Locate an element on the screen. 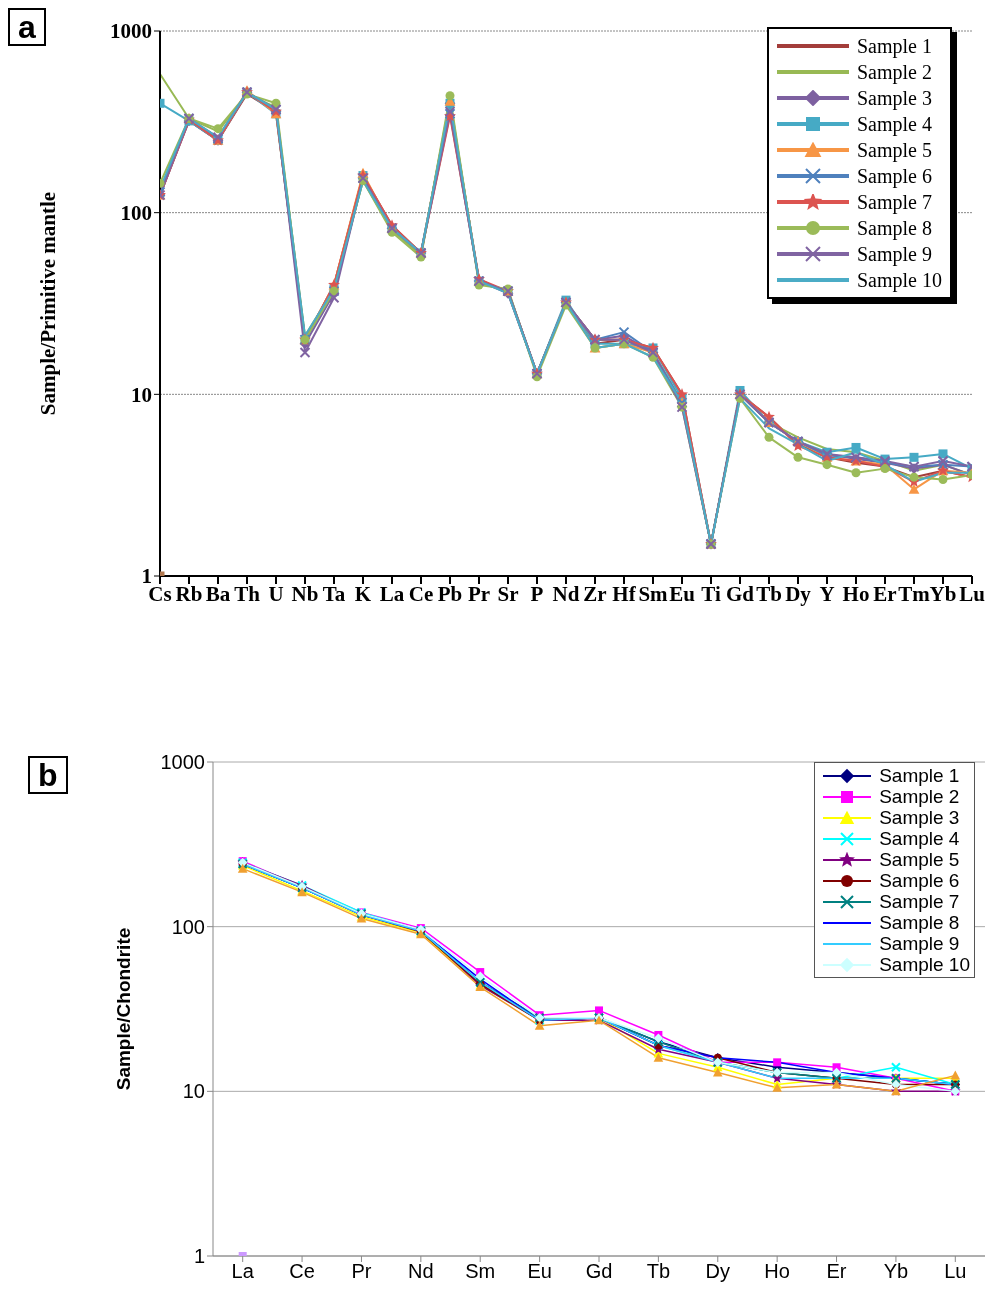 The width and height of the screenshot is (998, 1292). x-tick-label: Hf is located at coordinates (624, 593).